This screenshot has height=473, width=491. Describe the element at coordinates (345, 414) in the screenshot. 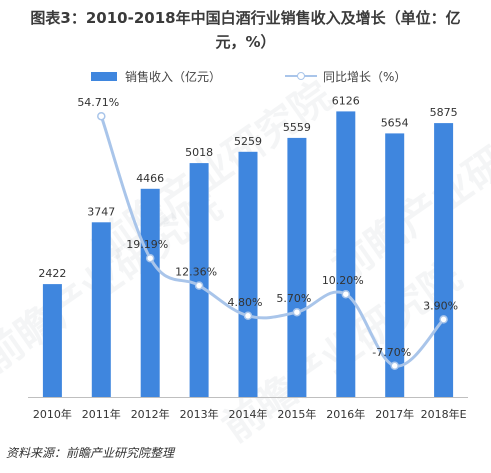

I see `x-tick-label: 2016年` at that location.